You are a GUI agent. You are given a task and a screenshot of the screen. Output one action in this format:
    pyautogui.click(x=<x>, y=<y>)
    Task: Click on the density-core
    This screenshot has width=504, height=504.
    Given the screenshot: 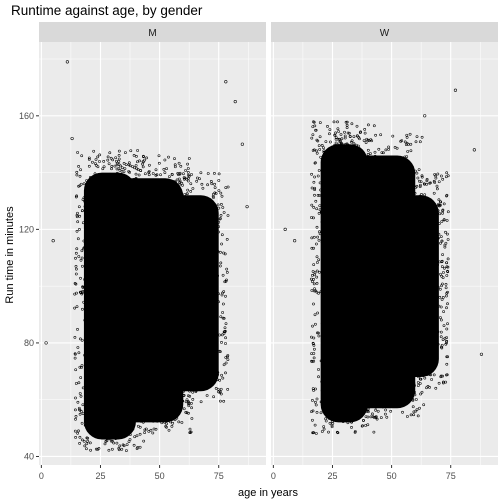 What is the action you would take?
    pyautogui.click(x=409, y=286)
    